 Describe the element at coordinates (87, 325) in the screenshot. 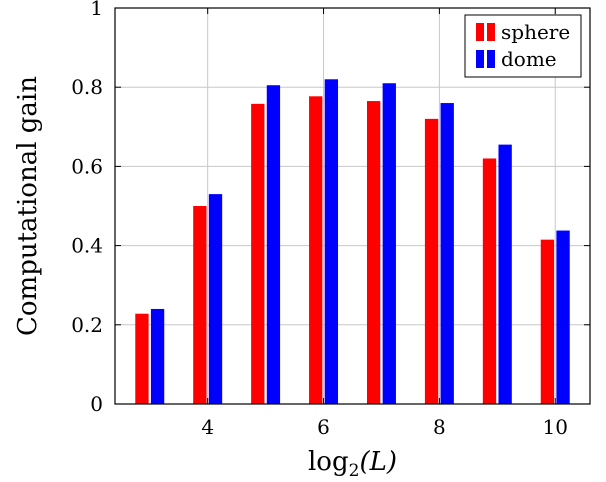

I see `y-tick-label: 0.2` at that location.